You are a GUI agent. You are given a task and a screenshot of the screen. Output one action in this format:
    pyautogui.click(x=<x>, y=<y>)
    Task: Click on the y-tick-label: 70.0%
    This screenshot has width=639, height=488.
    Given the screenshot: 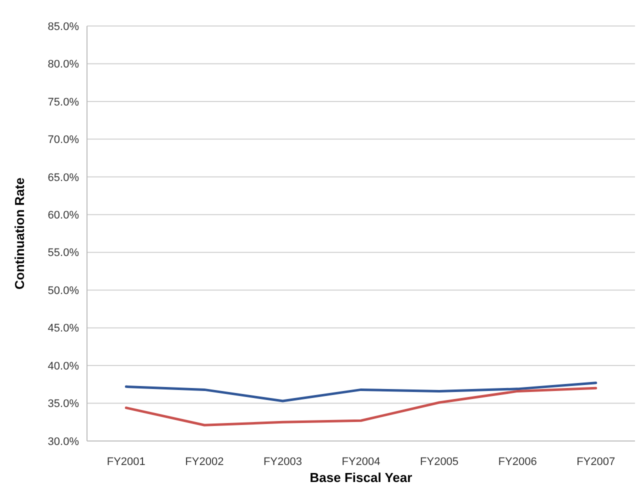 What is the action you would take?
    pyautogui.click(x=64, y=140)
    